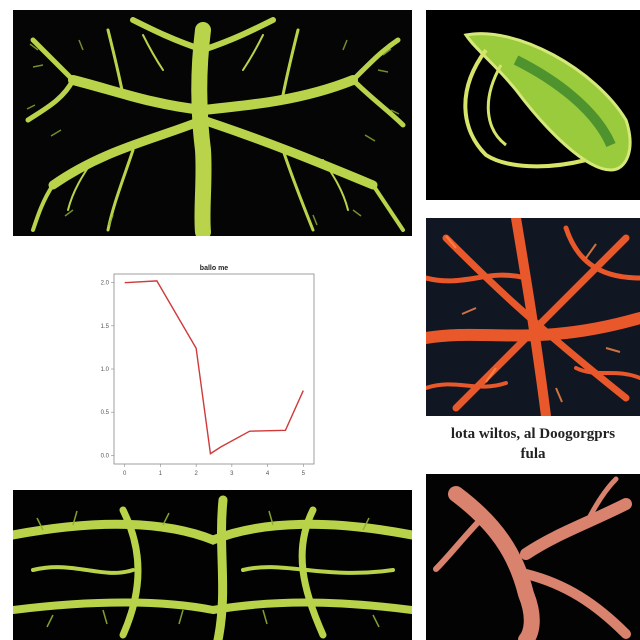 This screenshot has width=640, height=640. What do you see at coordinates (533, 444) in the screenshot?
I see `figure-caption: lota wiltos, al Doogorgprs fula` at bounding box center [533, 444].